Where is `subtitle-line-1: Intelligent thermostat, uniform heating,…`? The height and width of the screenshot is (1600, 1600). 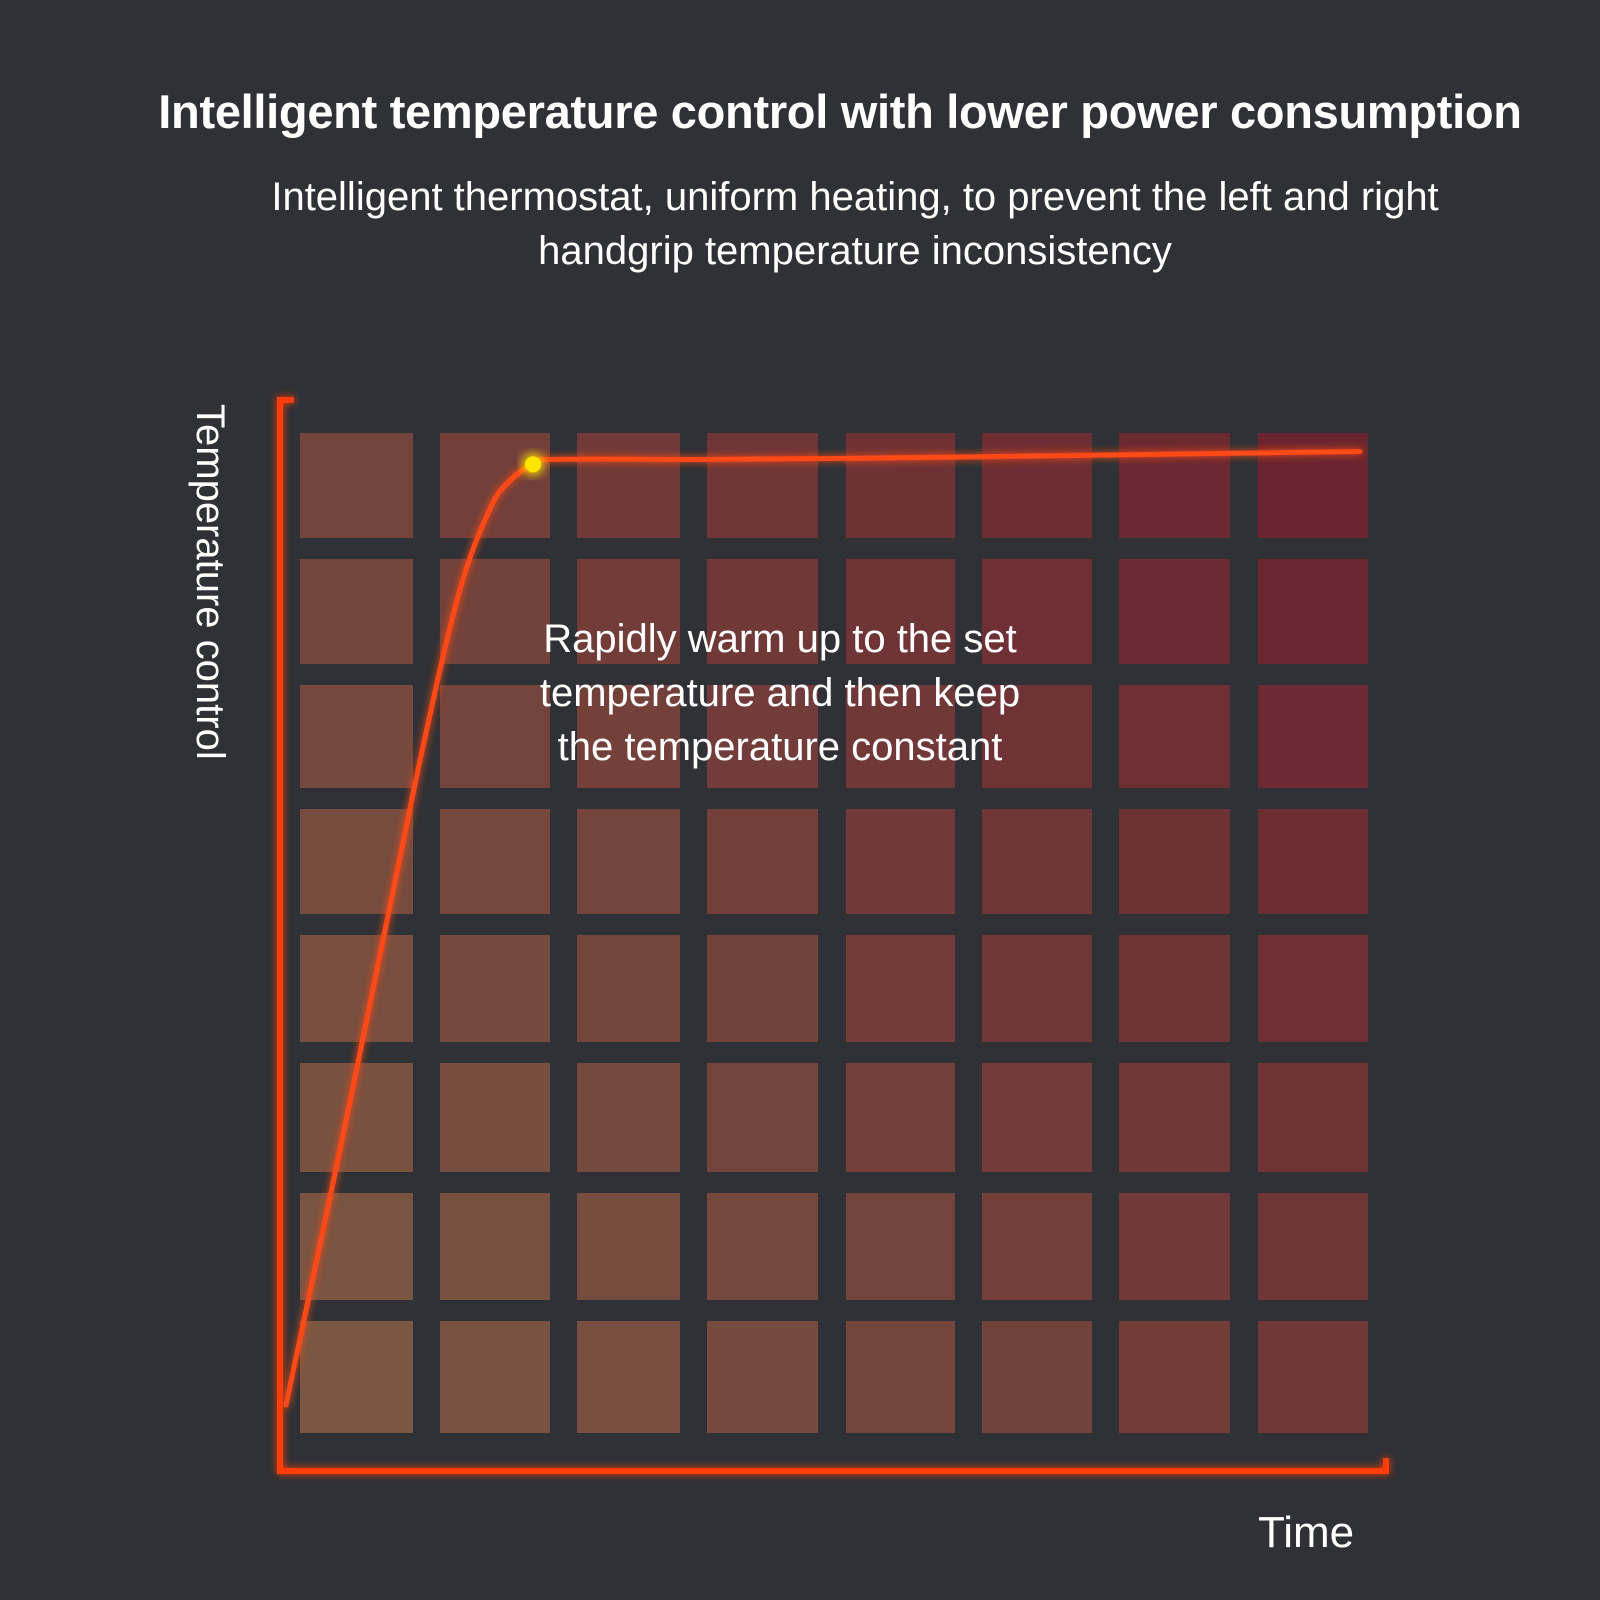
subtitle-line-1: Intelligent thermostat, uniform heating,… is located at coordinates (855, 197).